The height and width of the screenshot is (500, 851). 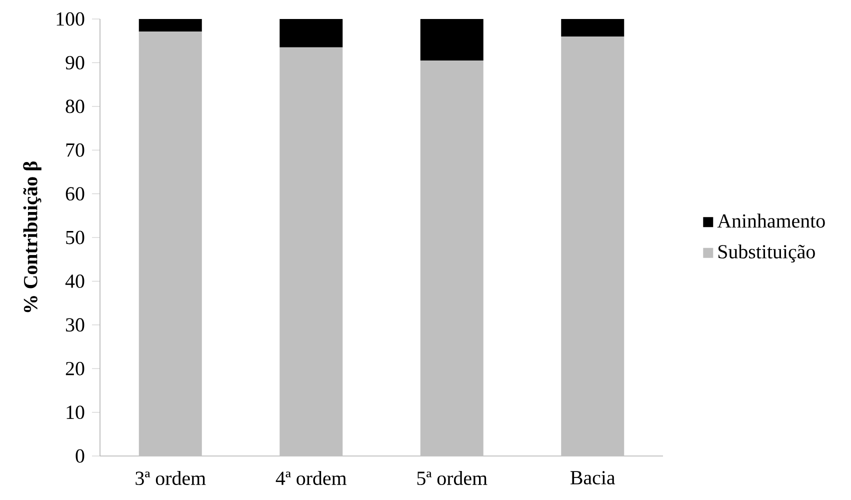 I want to click on x-tick-label: 5ª ordem, so click(x=452, y=478).